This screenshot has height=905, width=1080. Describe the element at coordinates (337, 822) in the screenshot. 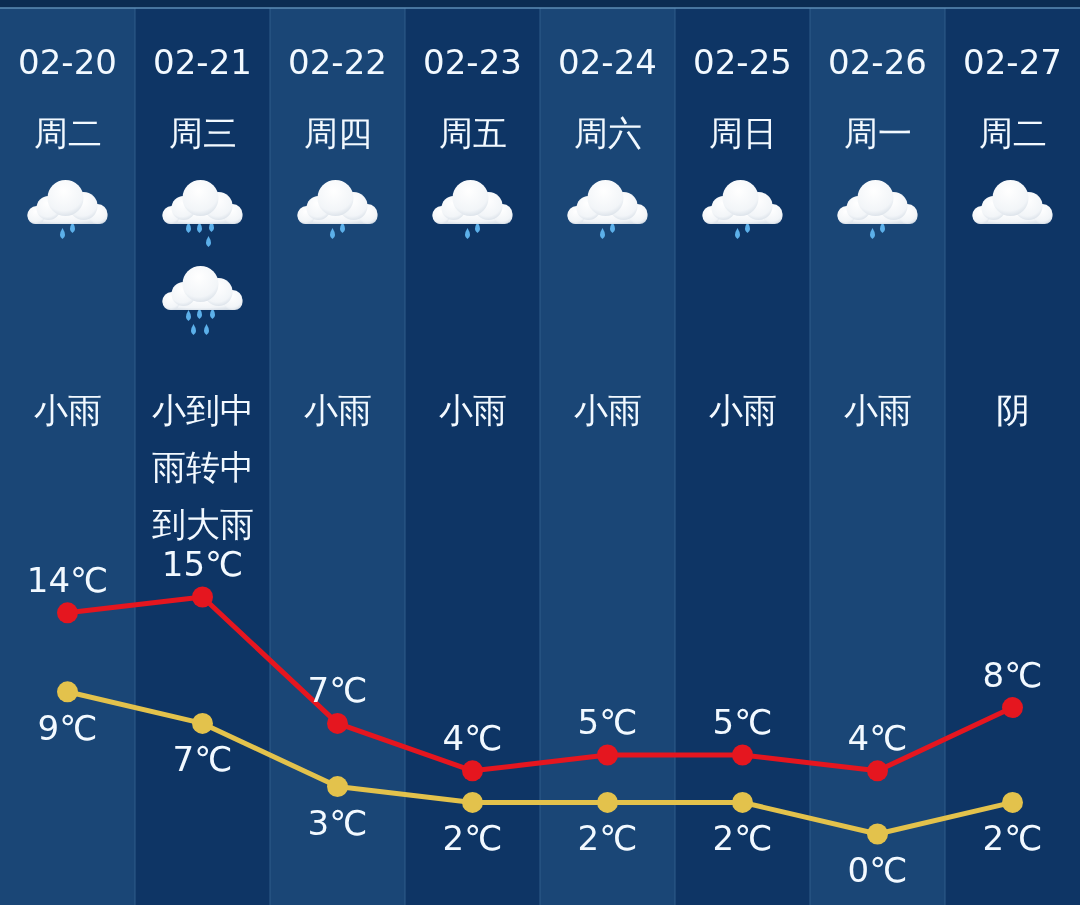

I see `data-label: 3℃` at that location.